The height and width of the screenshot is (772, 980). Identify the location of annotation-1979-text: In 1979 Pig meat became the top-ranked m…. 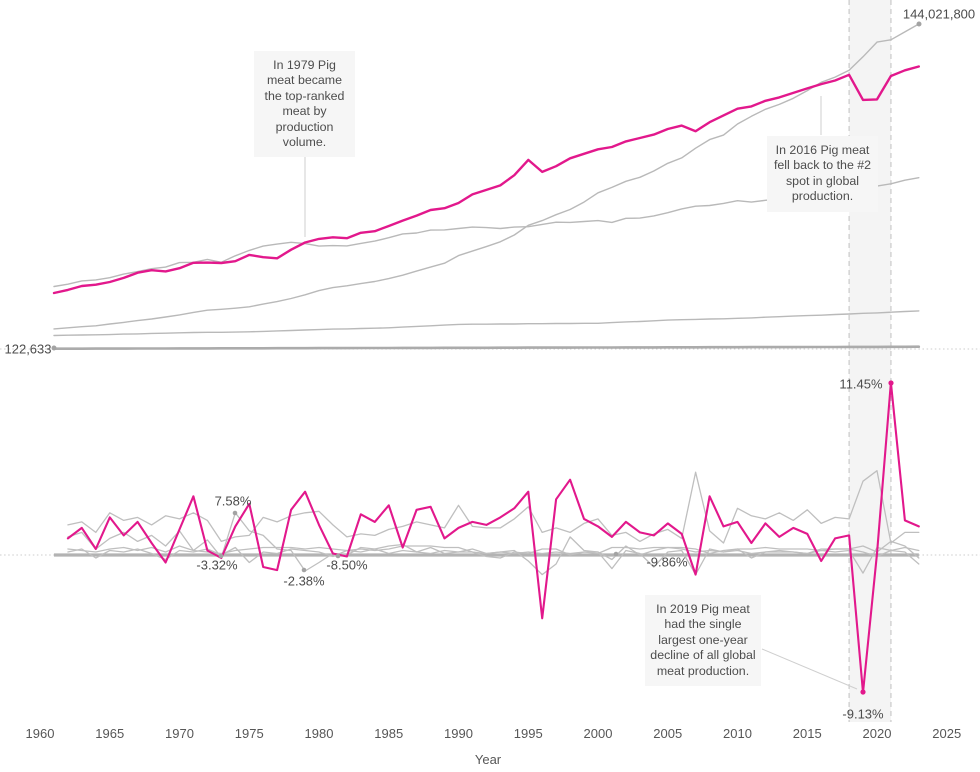
(304, 103).